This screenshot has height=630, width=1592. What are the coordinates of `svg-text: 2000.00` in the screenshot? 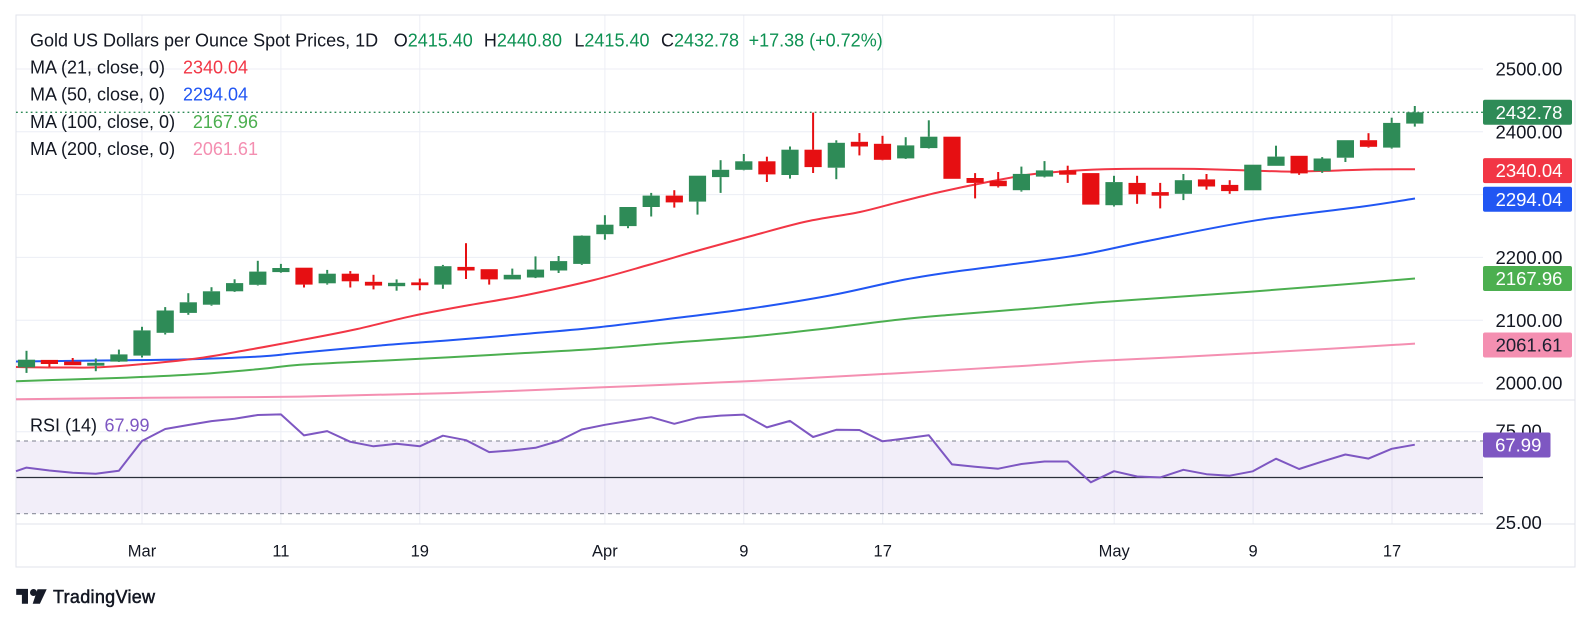 It's located at (1529, 383).